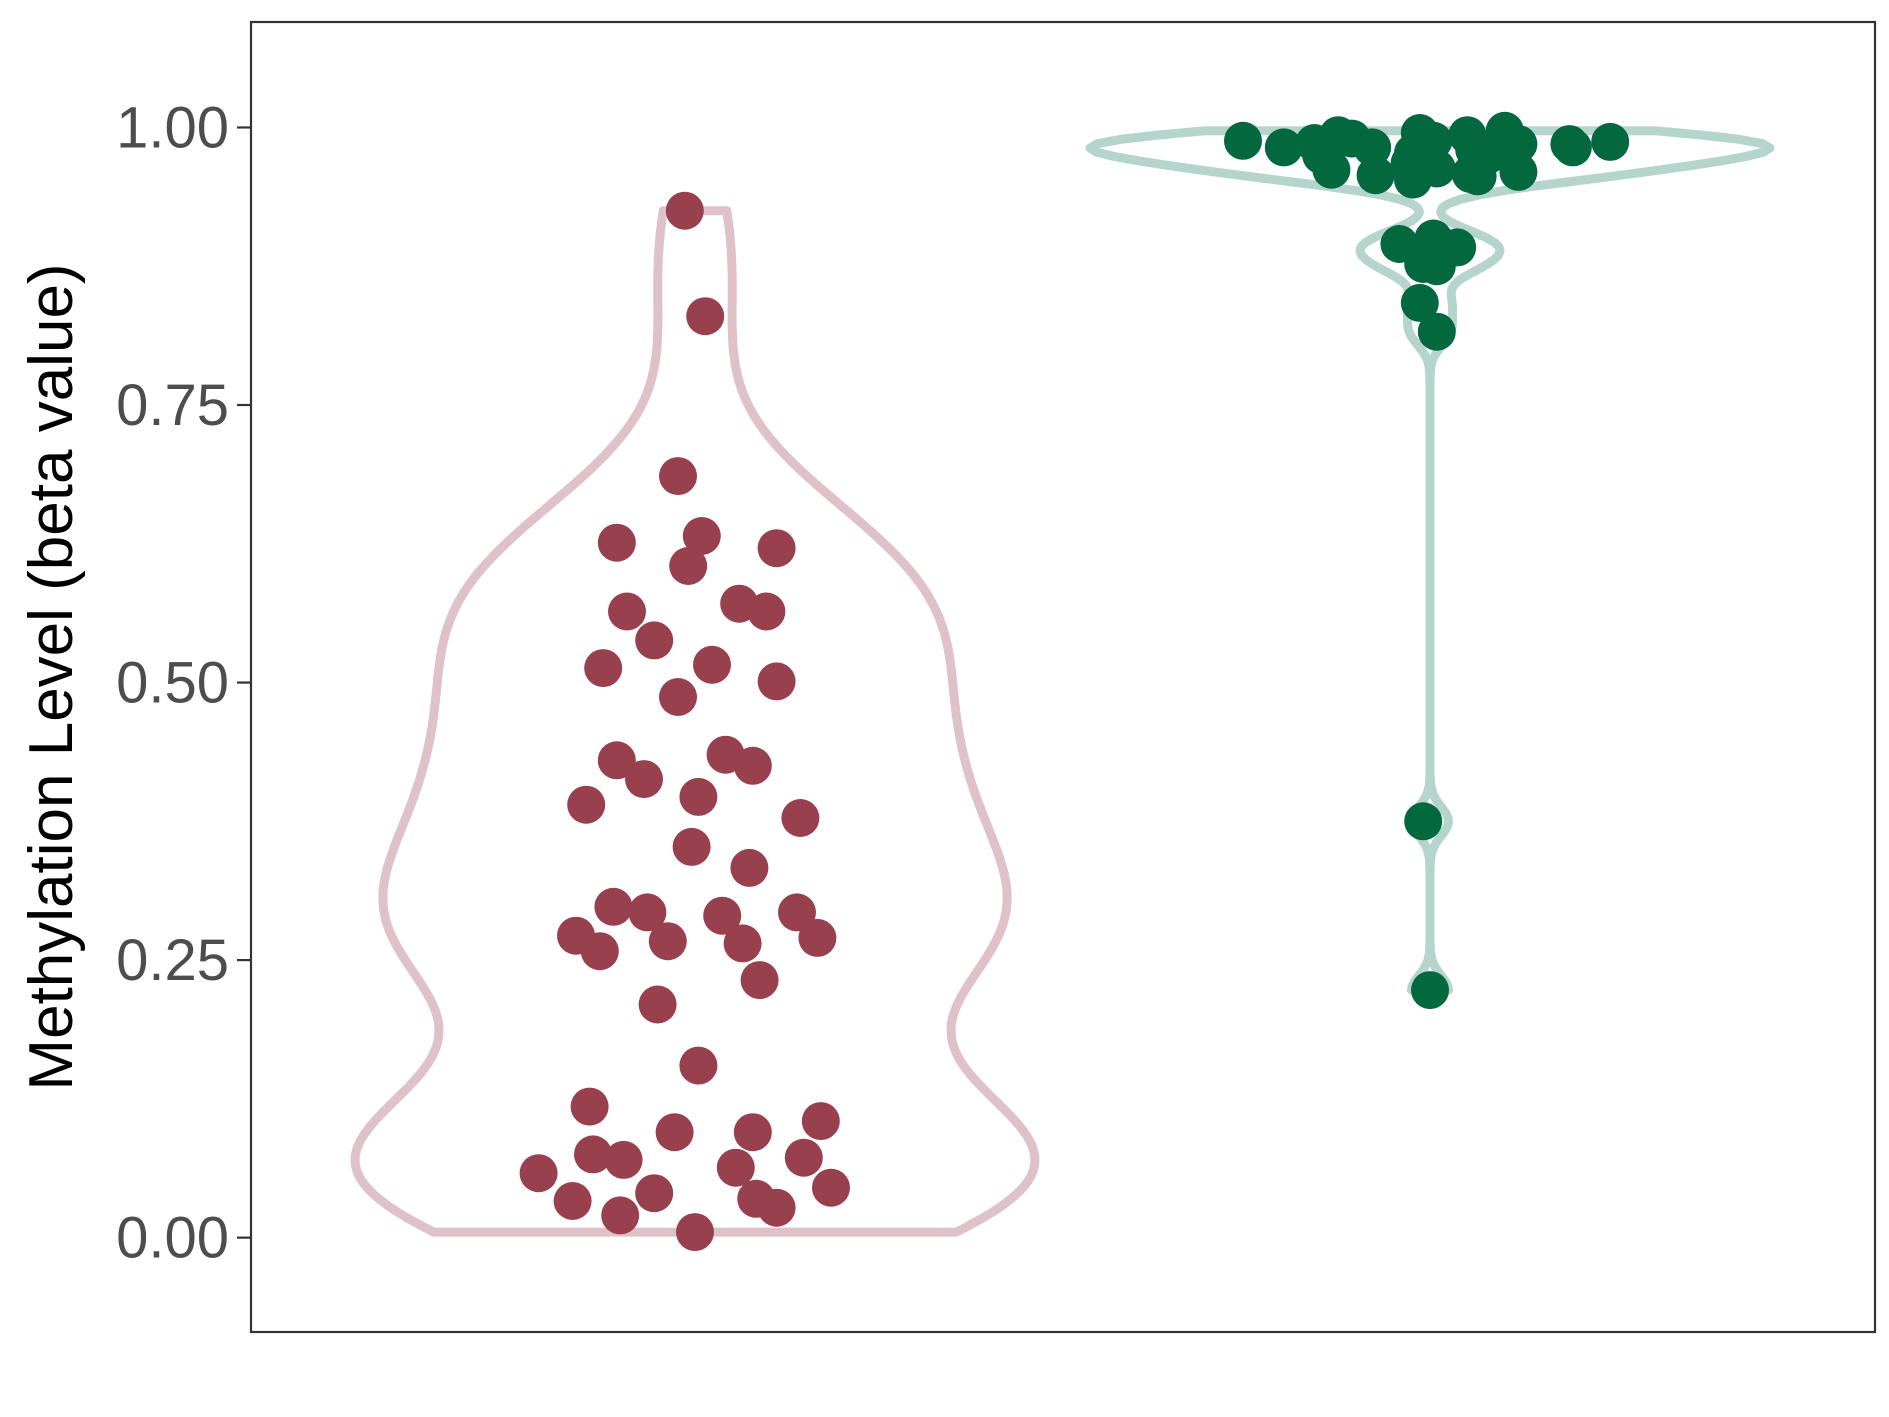  I want to click on y-tick-label: 0.50, so click(172, 683).